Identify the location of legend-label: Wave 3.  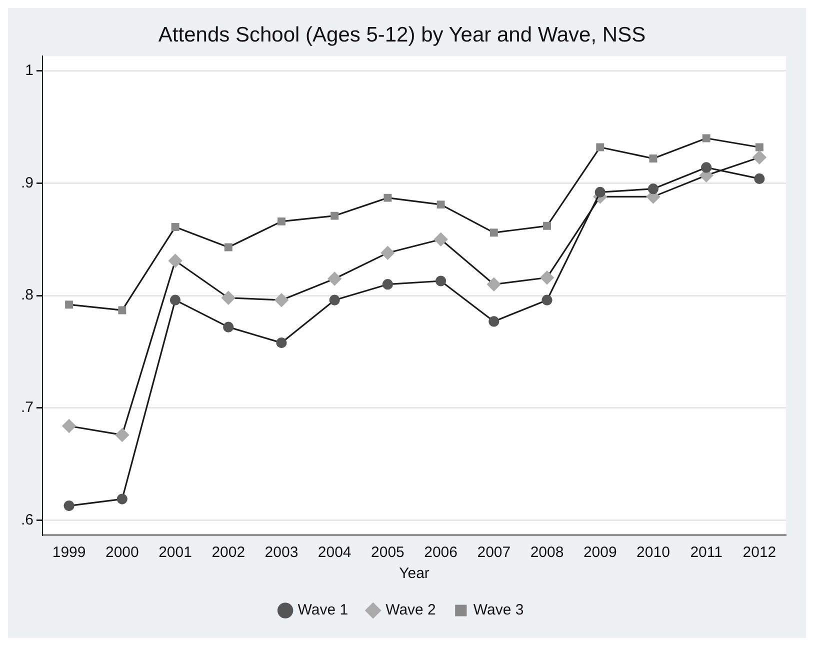
(498, 610).